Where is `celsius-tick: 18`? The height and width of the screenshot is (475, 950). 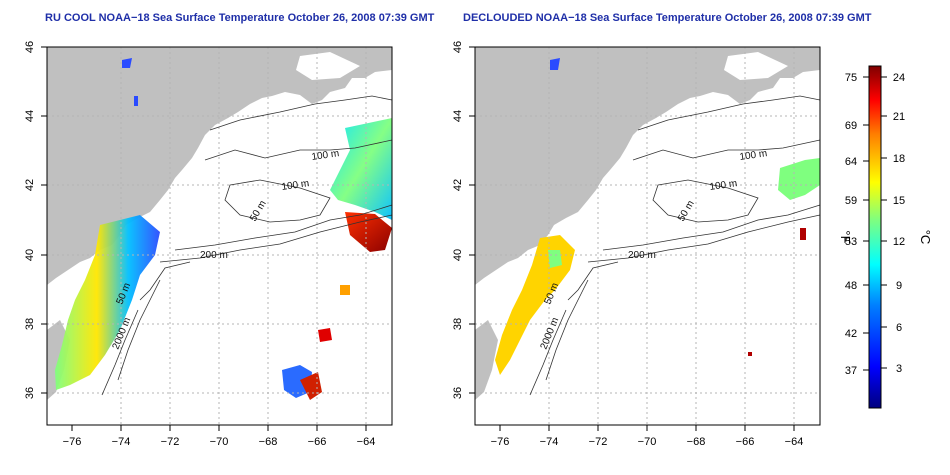 celsius-tick: 18 is located at coordinates (899, 159).